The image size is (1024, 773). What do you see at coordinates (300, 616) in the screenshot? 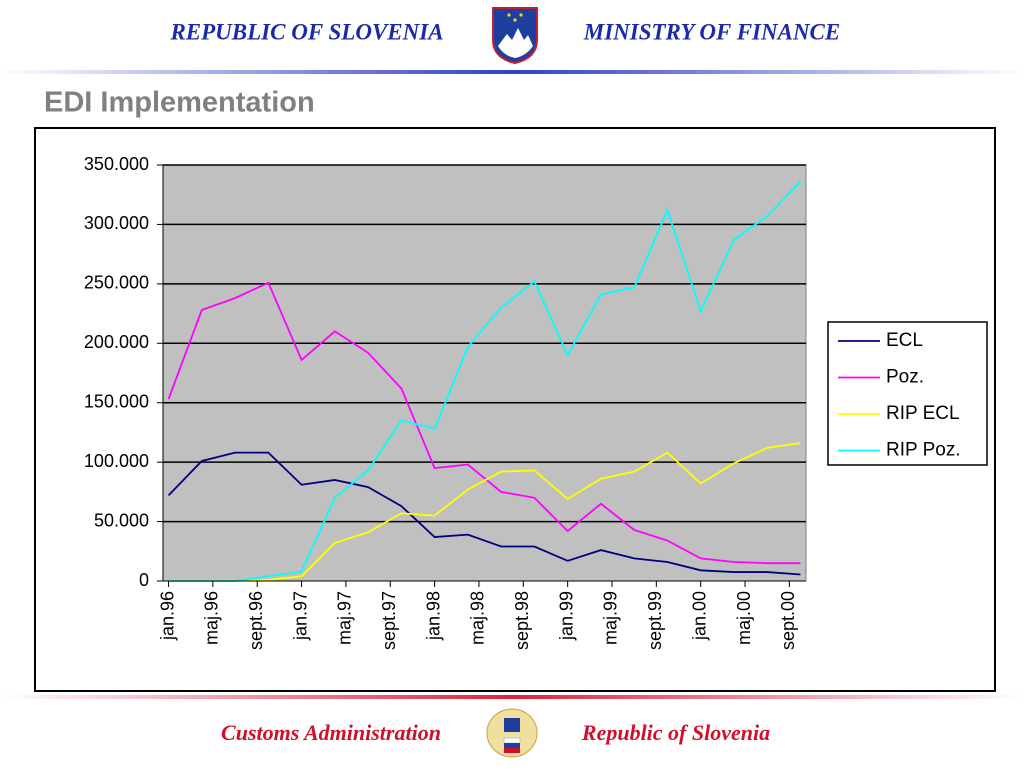
I see `x-tick-label: jan.97` at bounding box center [300, 616].